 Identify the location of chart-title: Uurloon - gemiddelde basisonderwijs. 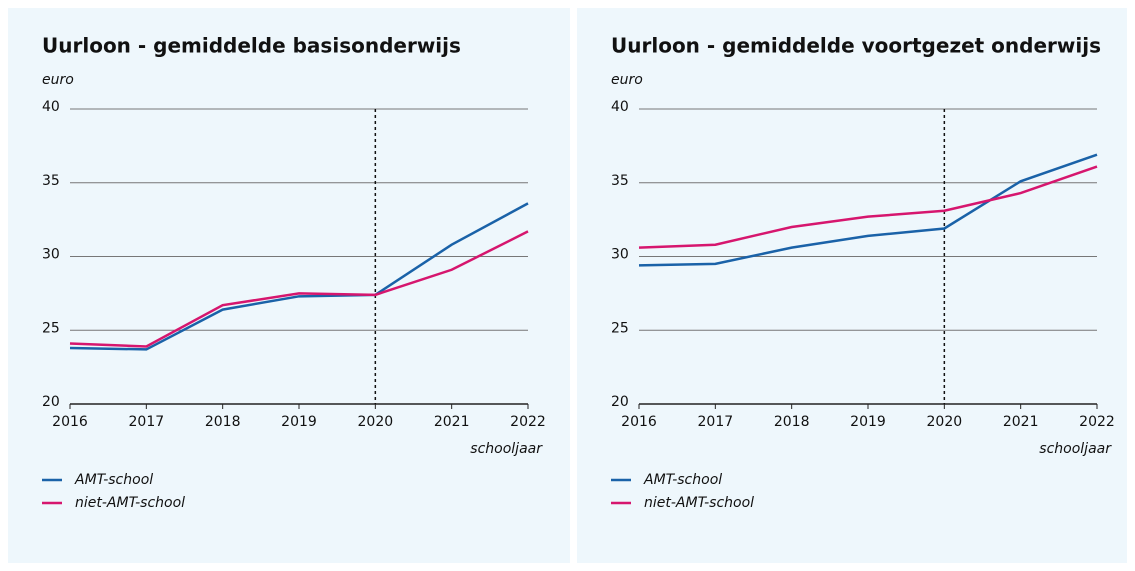
(251, 46).